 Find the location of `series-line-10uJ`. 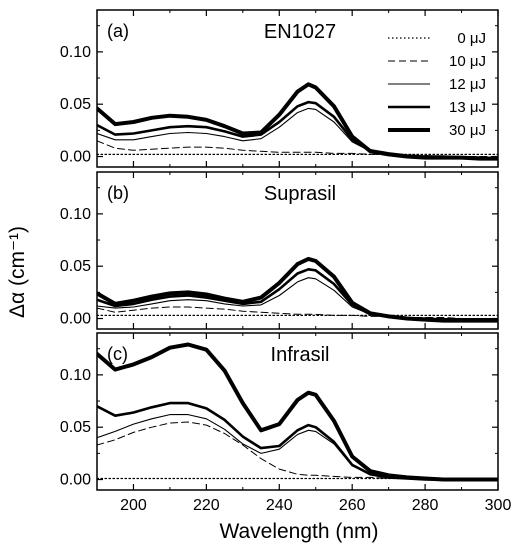

series-line-10uJ is located at coordinates (297, 312).